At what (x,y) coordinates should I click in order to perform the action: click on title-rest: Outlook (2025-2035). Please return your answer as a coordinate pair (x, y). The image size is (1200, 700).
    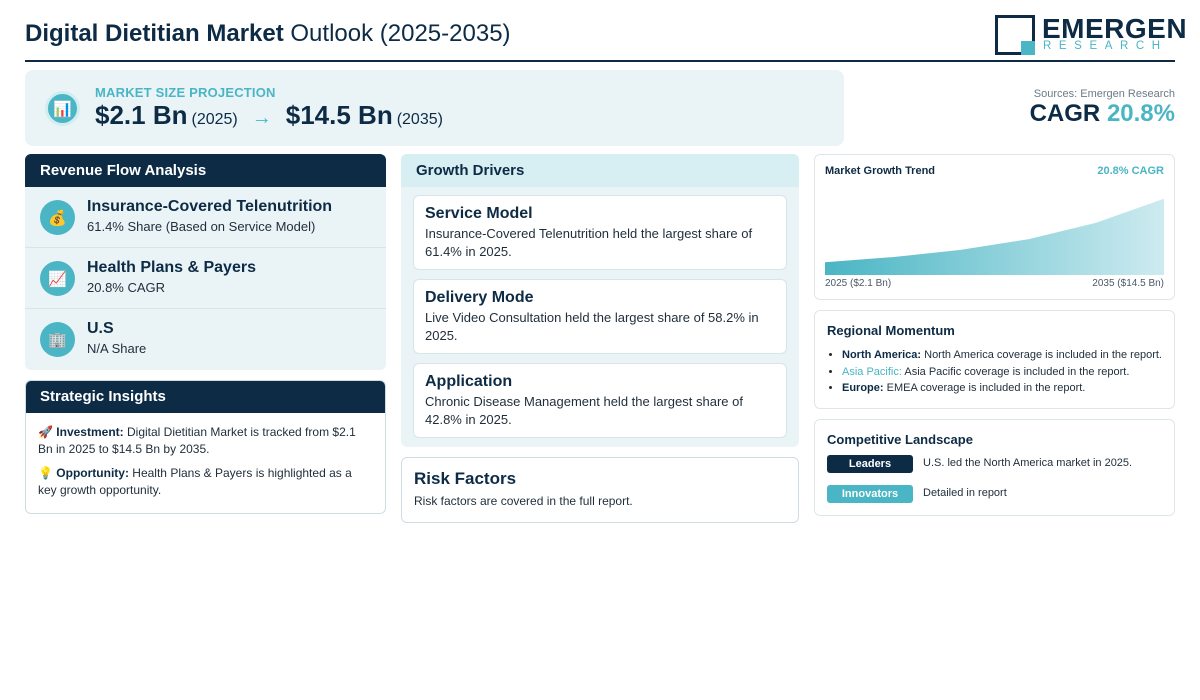
    Looking at the image, I should click on (400, 33).